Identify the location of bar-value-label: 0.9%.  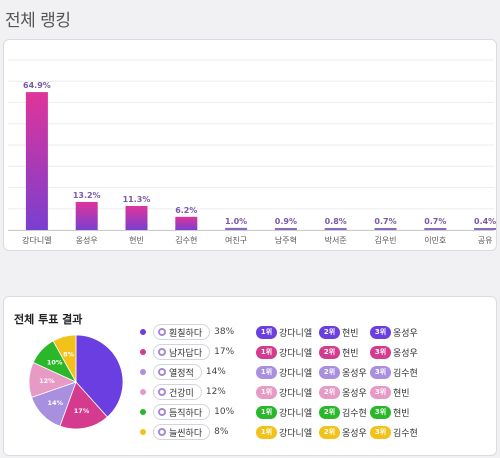
(286, 221).